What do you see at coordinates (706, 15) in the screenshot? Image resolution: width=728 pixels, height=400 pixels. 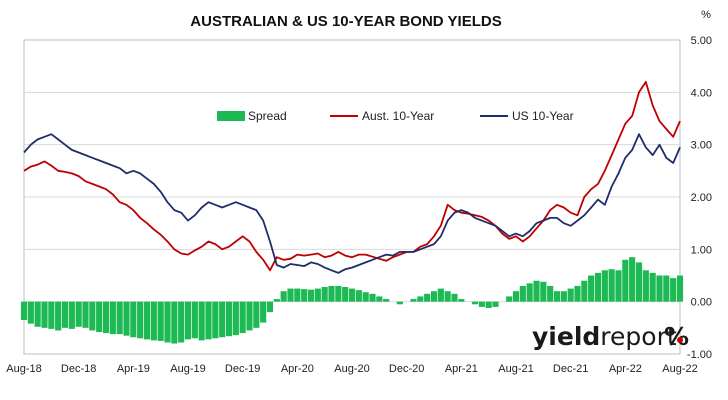 I see `y-unit-label: %` at bounding box center [706, 15].